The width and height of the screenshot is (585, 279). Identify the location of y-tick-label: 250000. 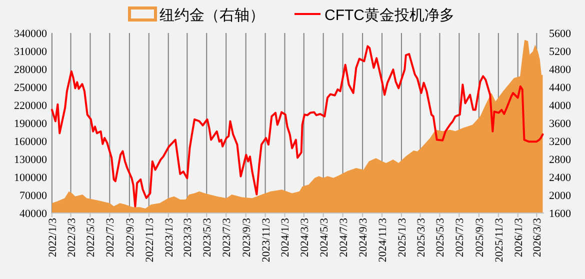
(31, 88).